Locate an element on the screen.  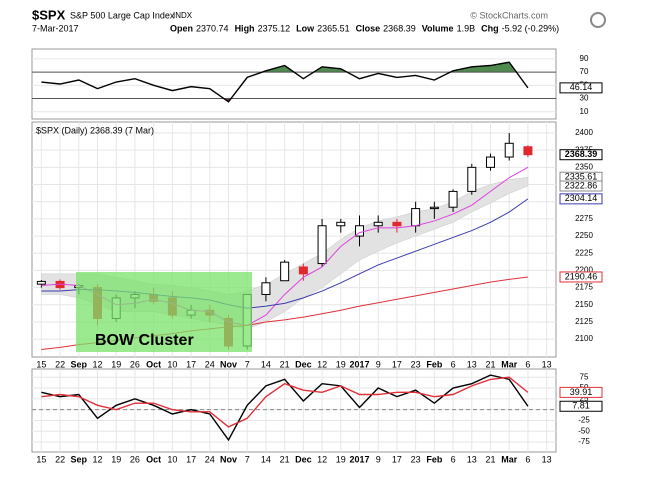
x-tick-label: Sep is located at coordinates (79, 459).